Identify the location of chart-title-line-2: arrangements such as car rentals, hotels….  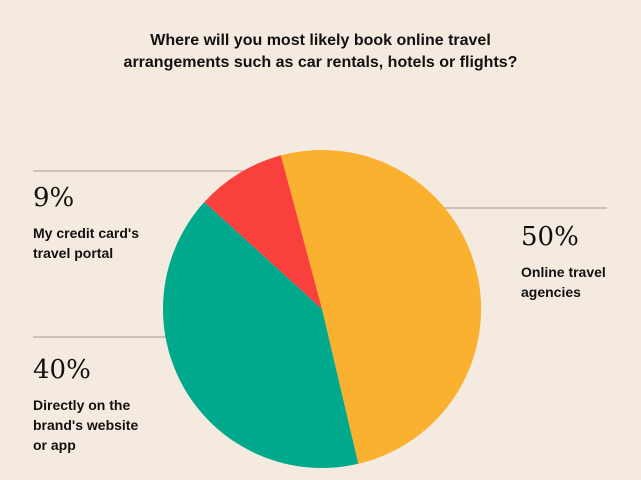
(320, 62).